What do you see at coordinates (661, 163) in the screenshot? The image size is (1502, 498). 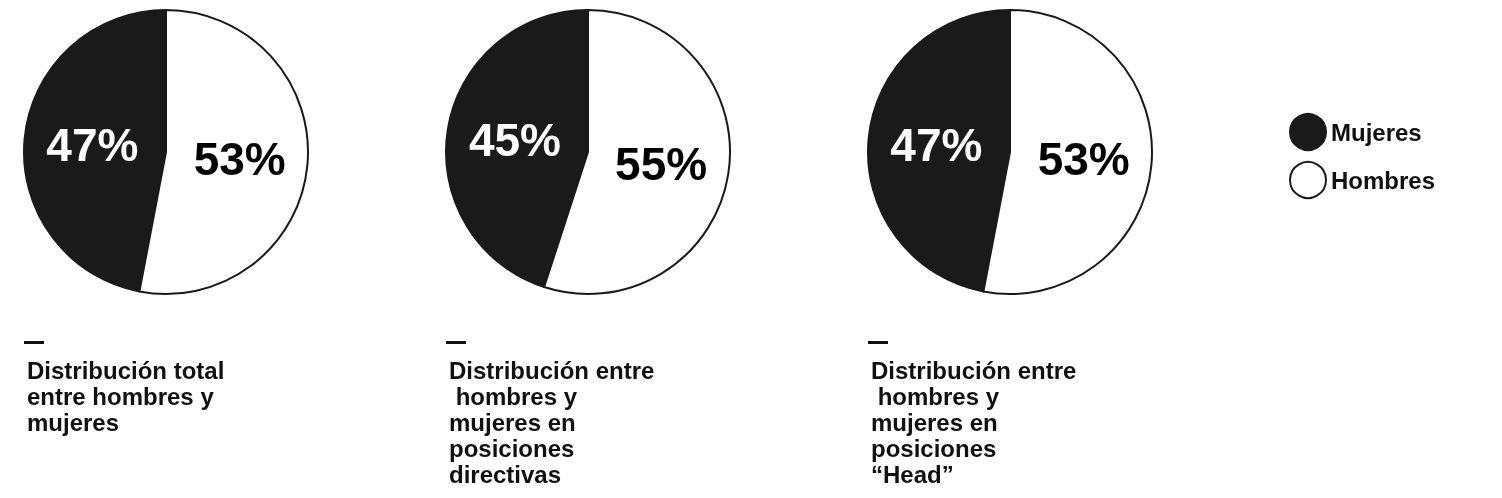 I see `data-label: 55%` at bounding box center [661, 163].